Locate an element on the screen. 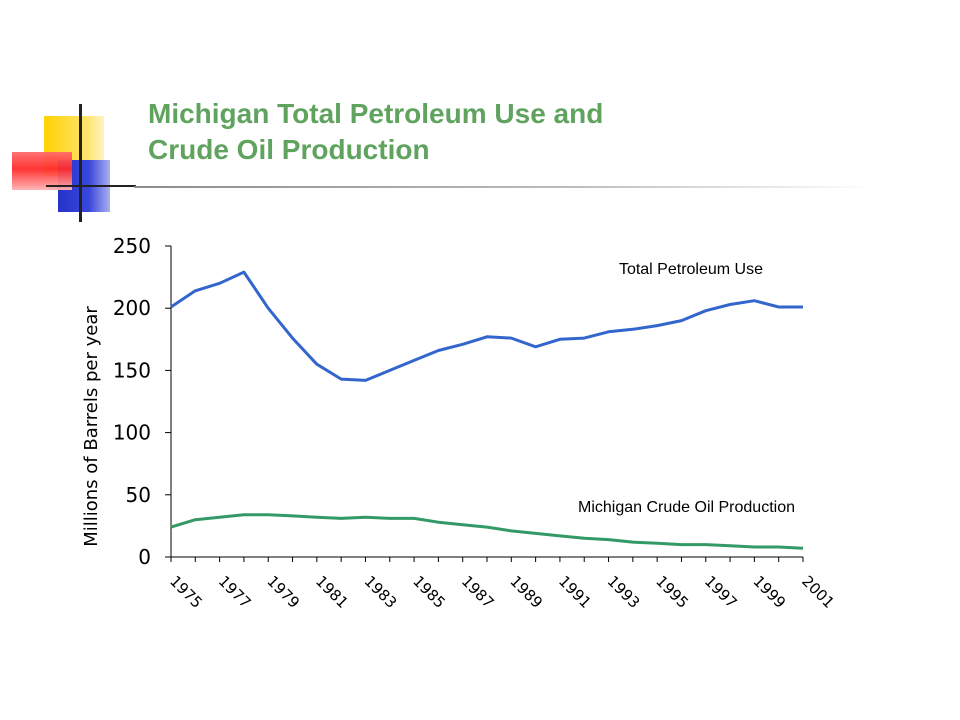 This screenshot has height=720, width=960. x-tick-label: 1985 is located at coordinates (429, 592).